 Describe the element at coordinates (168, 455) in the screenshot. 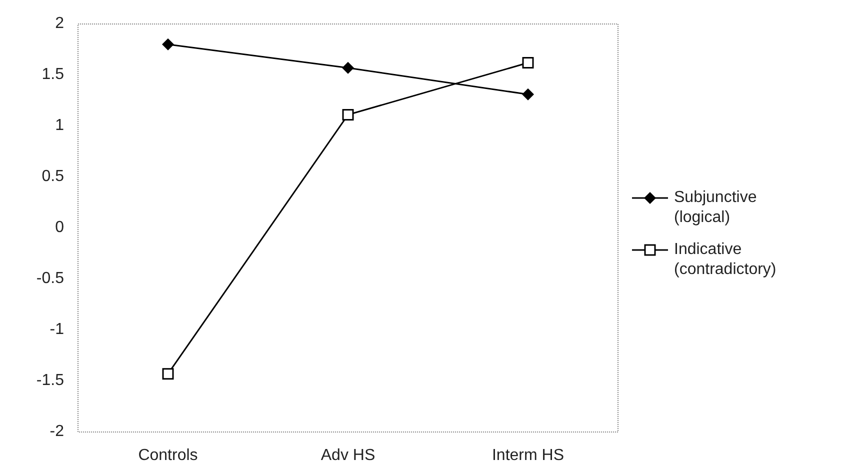

I see `x-tick-label: Controls` at that location.